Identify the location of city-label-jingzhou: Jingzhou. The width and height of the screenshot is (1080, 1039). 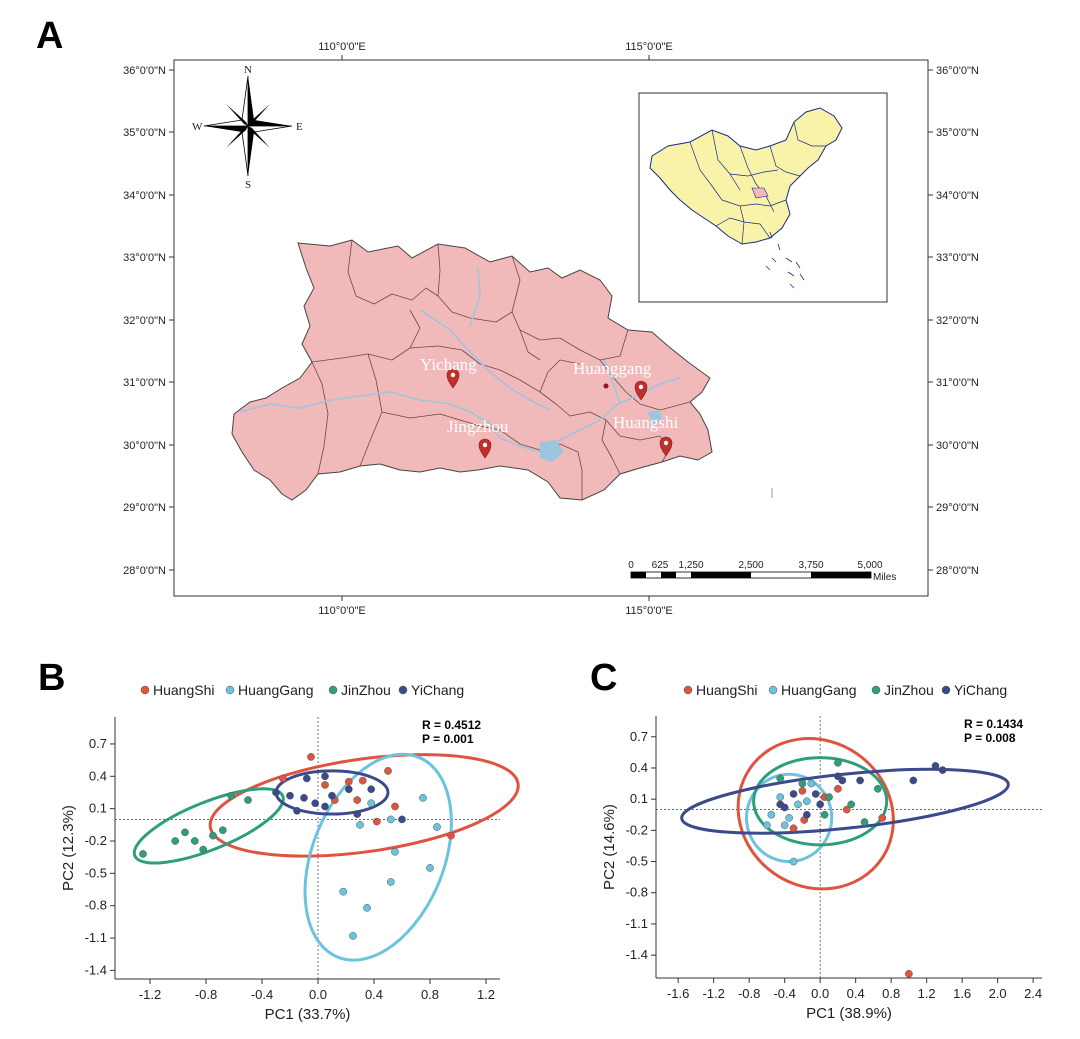
(478, 426).